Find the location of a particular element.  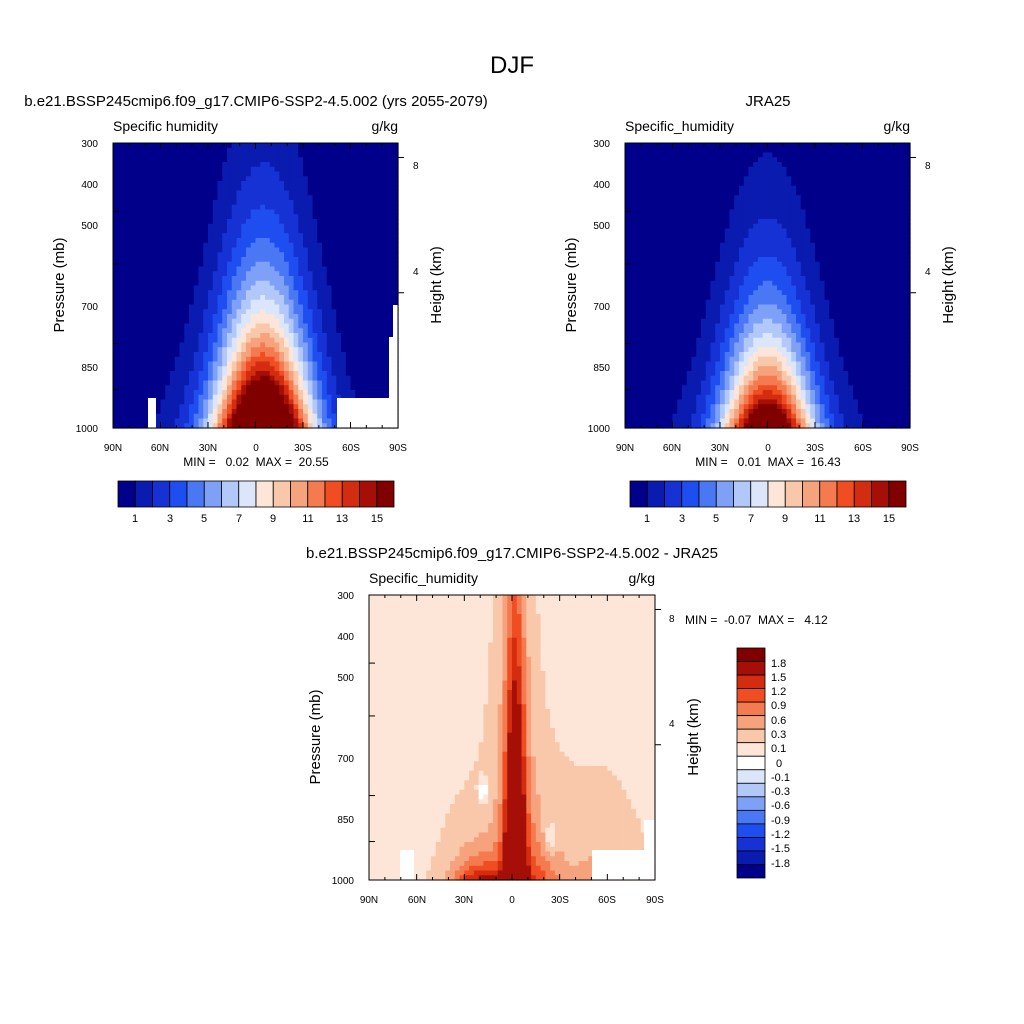

colorbar-swatch is located at coordinates (230, 494).